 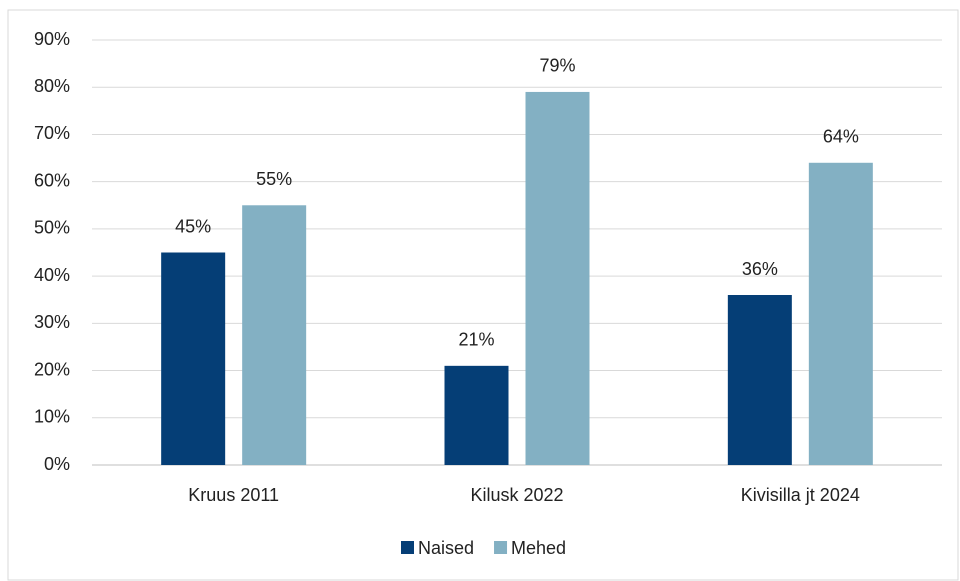 I want to click on data-label: 79%, so click(x=557, y=66).